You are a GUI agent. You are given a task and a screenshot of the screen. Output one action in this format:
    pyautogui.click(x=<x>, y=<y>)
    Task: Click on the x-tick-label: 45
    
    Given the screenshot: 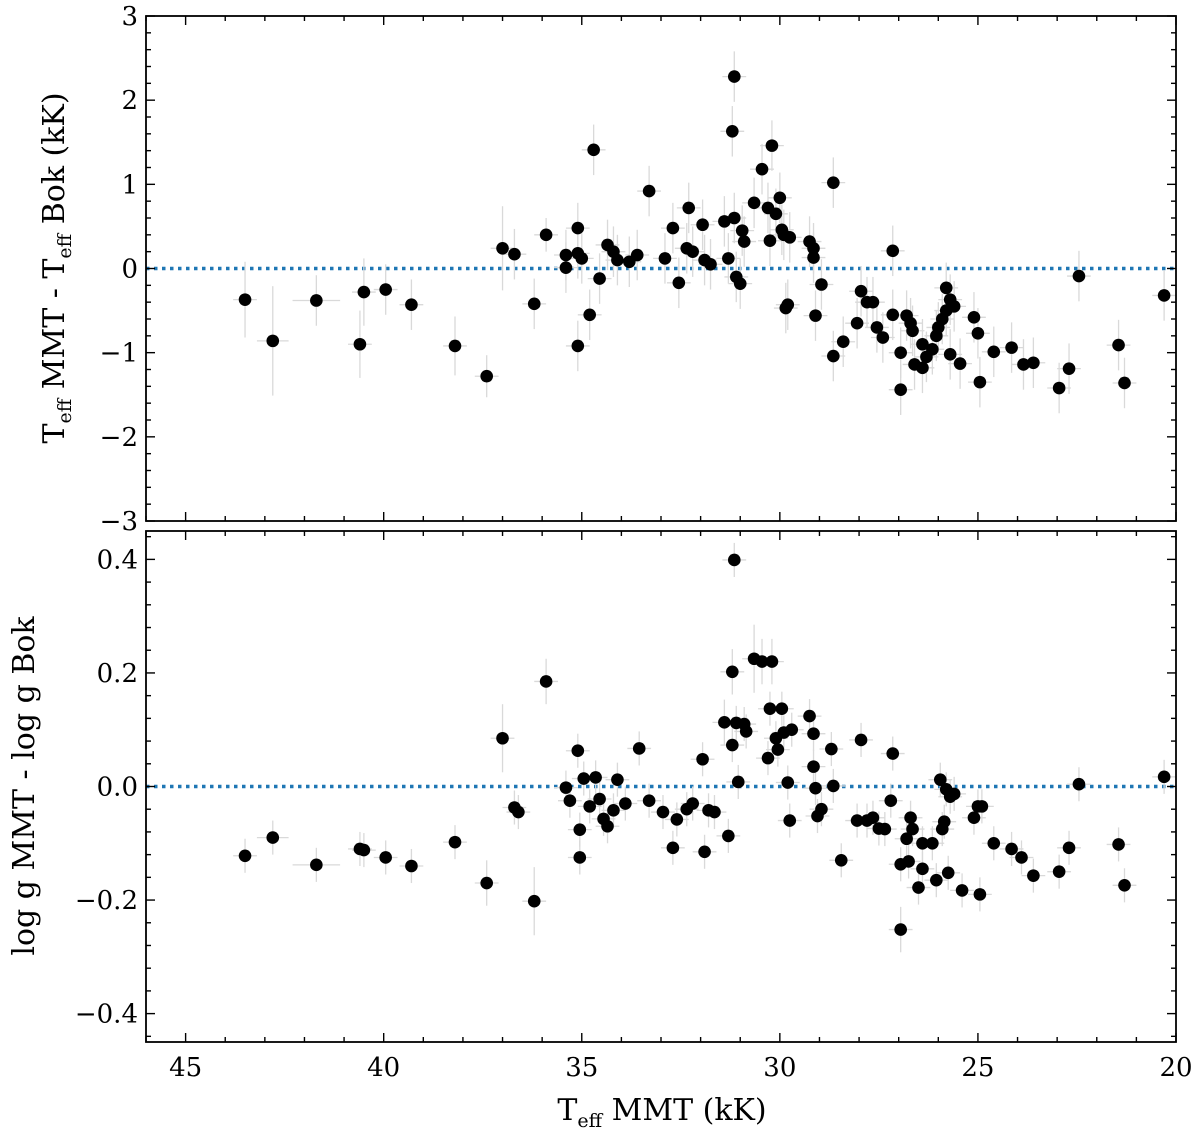 What is the action you would take?
    pyautogui.click(x=185, y=1068)
    